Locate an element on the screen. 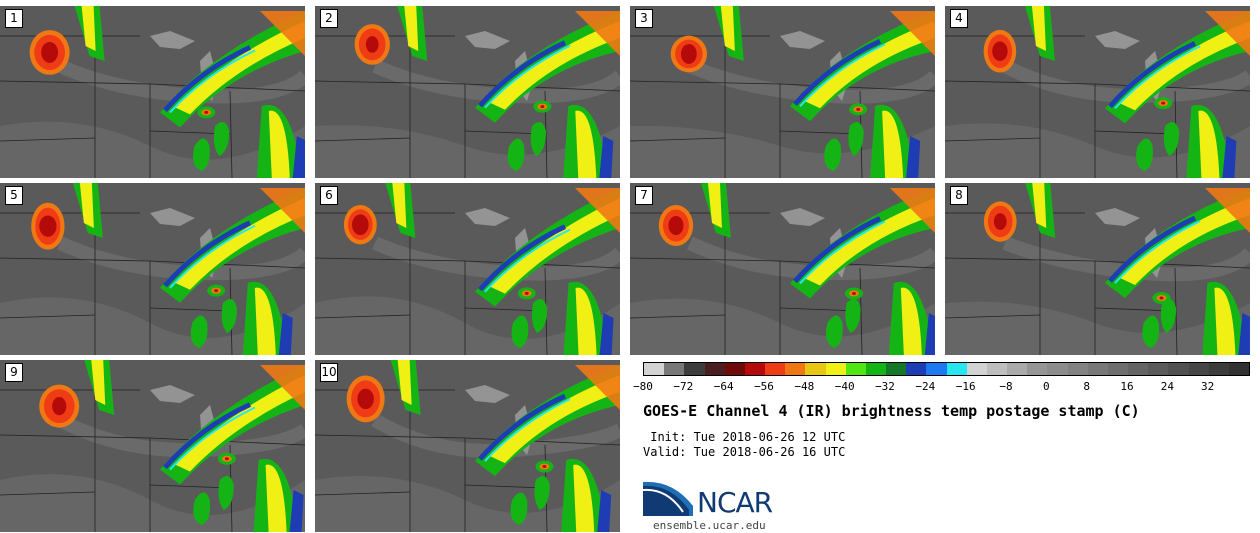  map-panel: 7 is located at coordinates (782, 269).